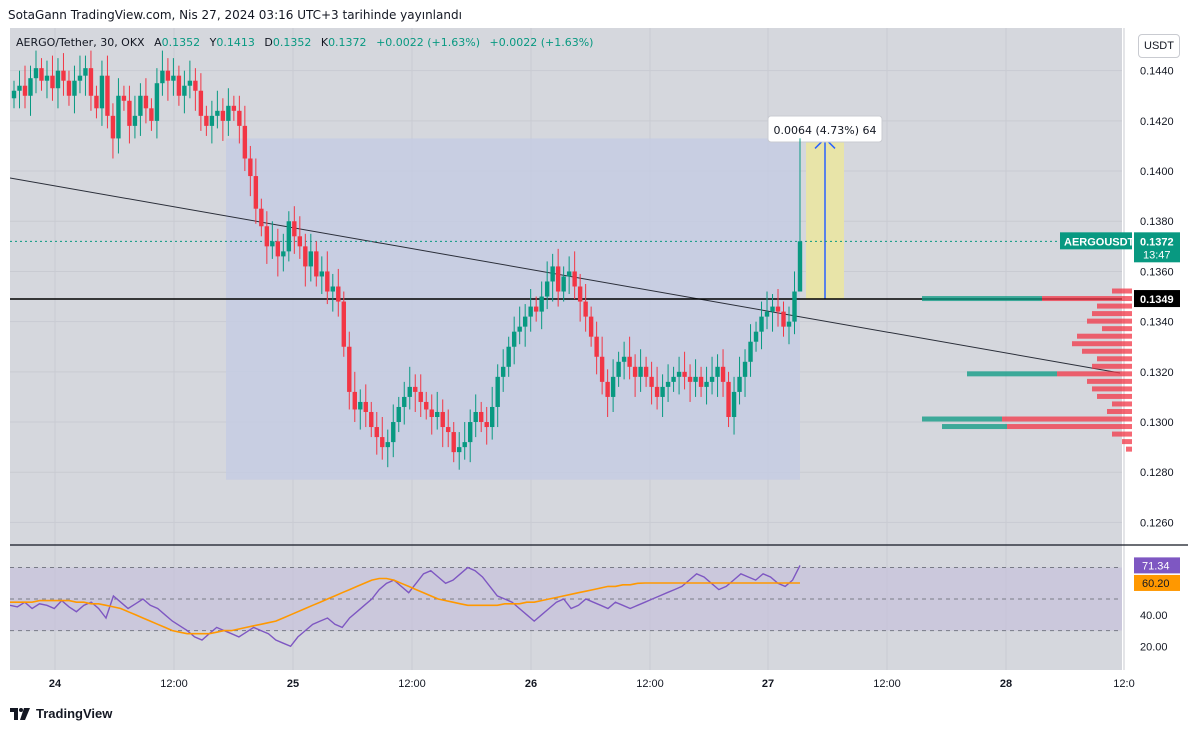 The height and width of the screenshot is (732, 1200). I want to click on tradingview-logo-icon, so click(20, 713).